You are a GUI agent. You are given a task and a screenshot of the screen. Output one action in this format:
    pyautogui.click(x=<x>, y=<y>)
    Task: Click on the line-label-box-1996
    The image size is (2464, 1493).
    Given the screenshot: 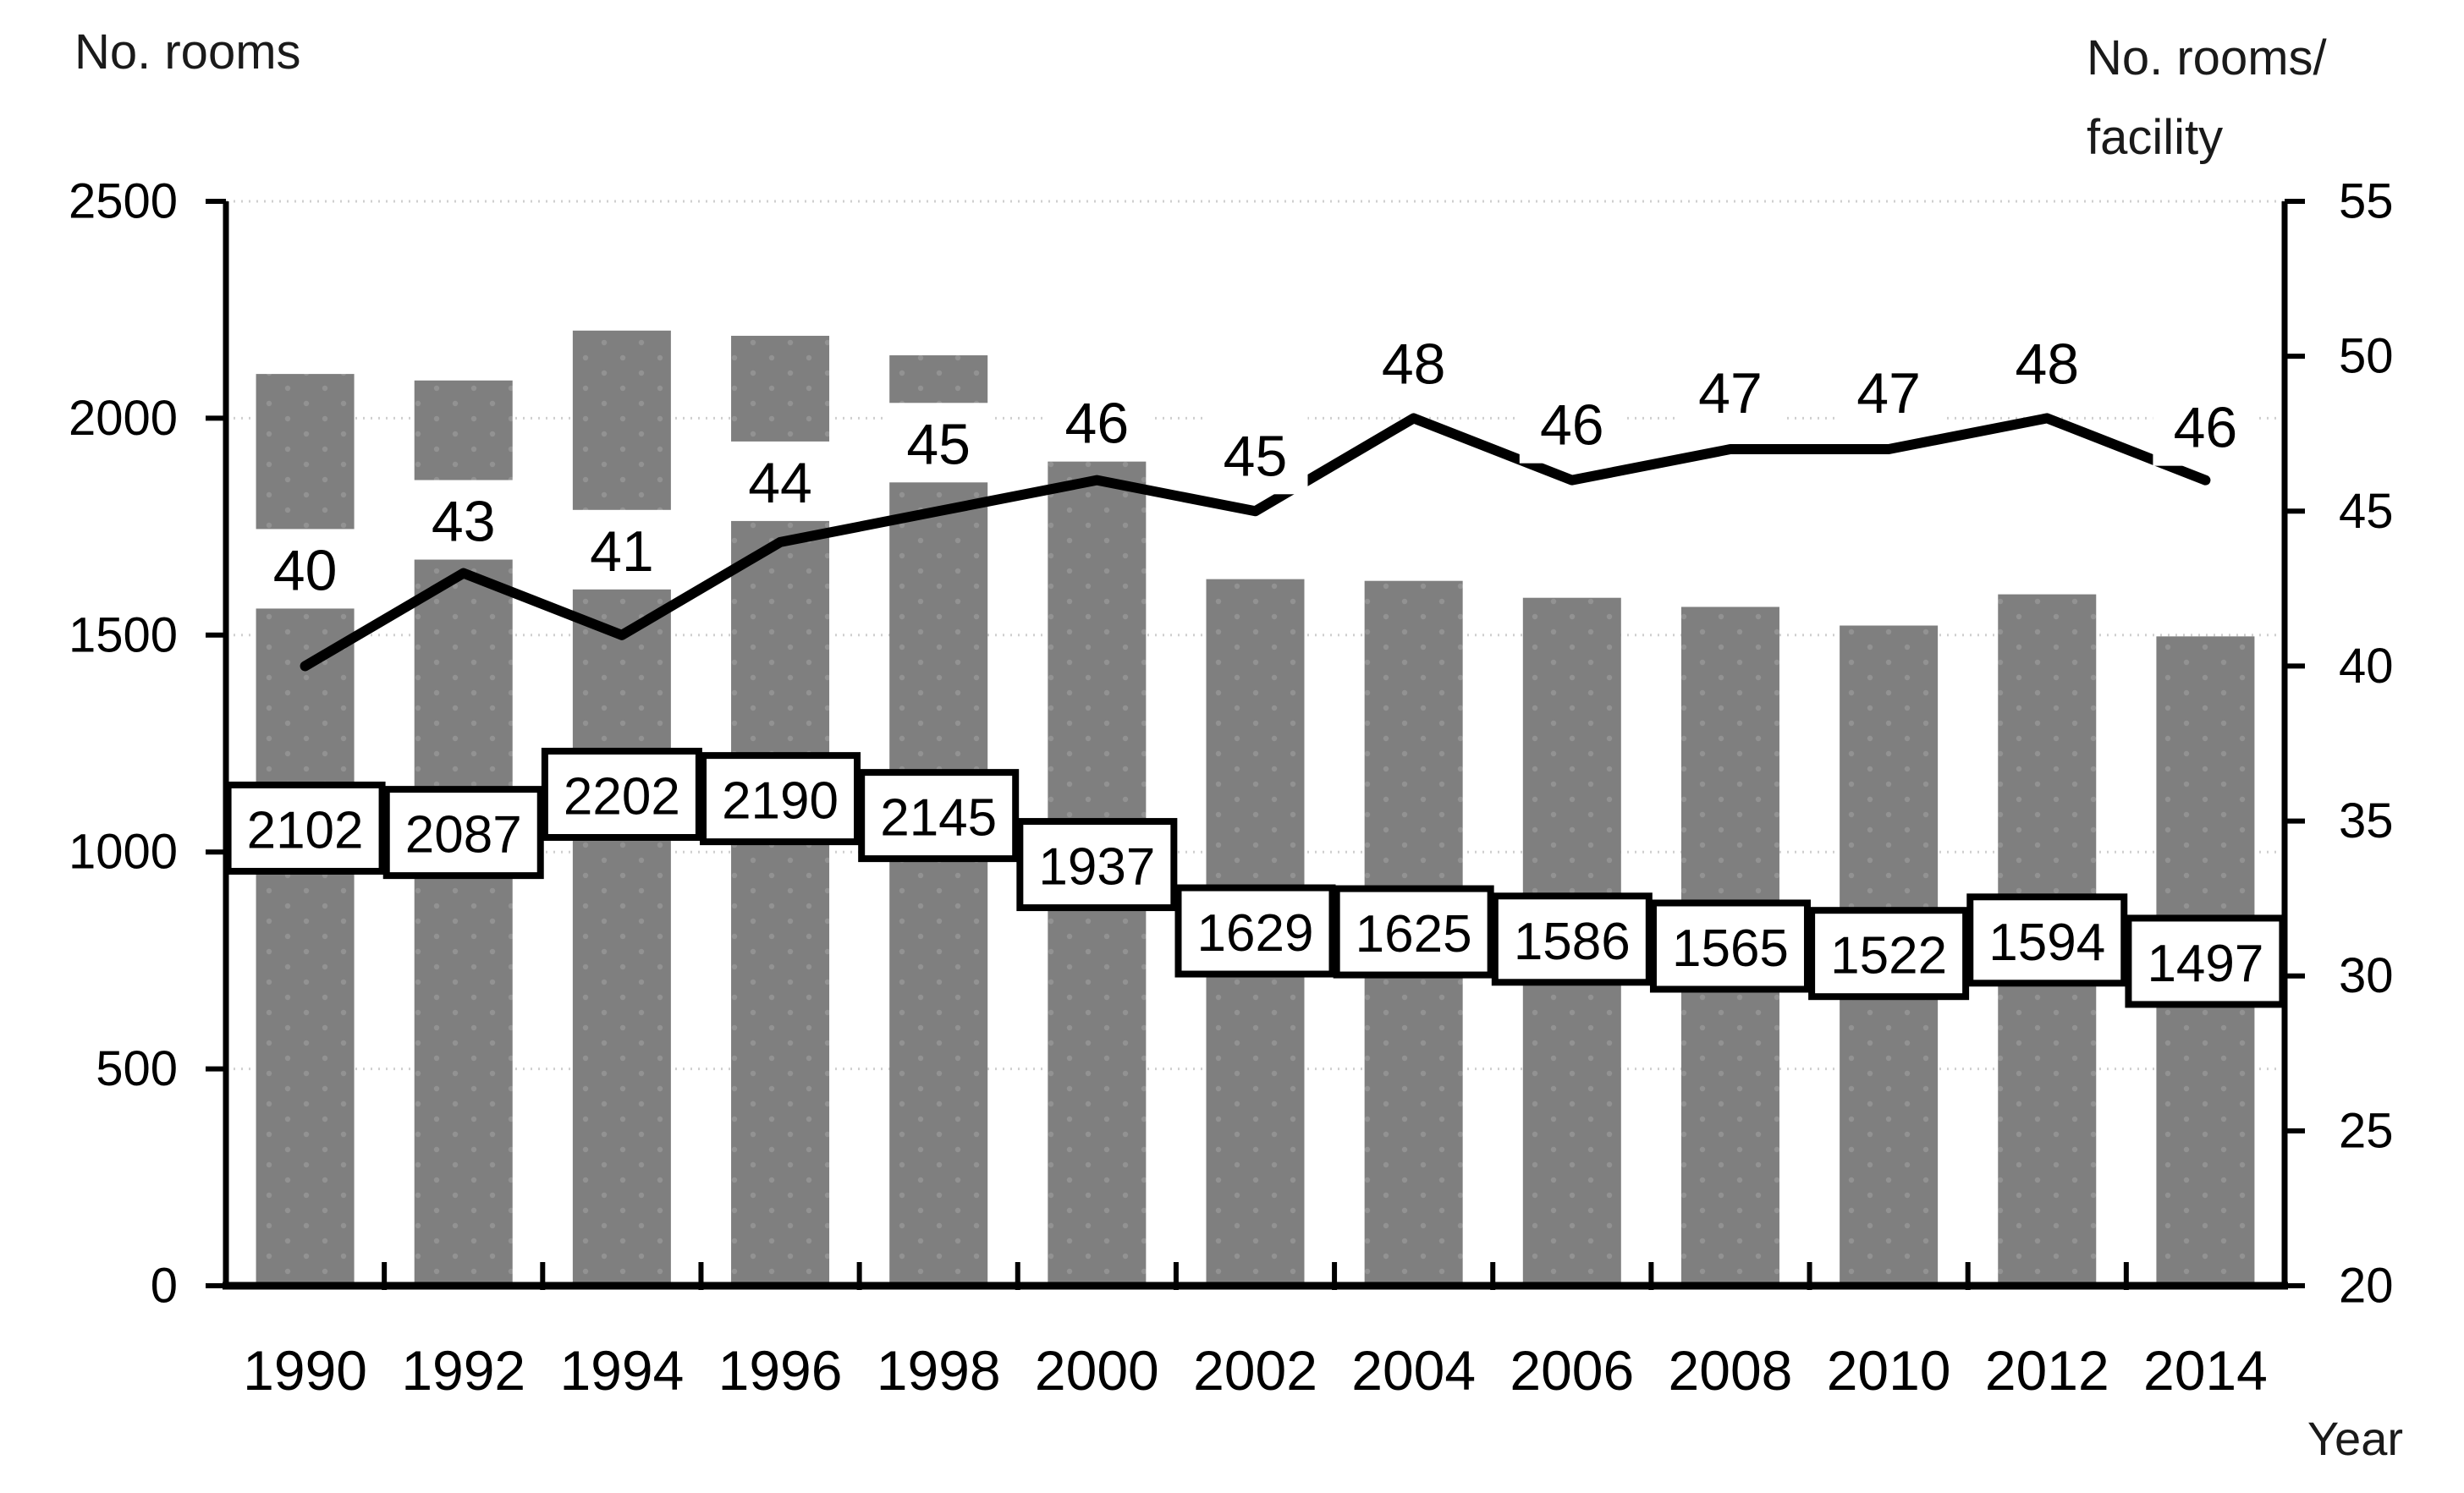 What is the action you would take?
    pyautogui.click(x=781, y=481)
    